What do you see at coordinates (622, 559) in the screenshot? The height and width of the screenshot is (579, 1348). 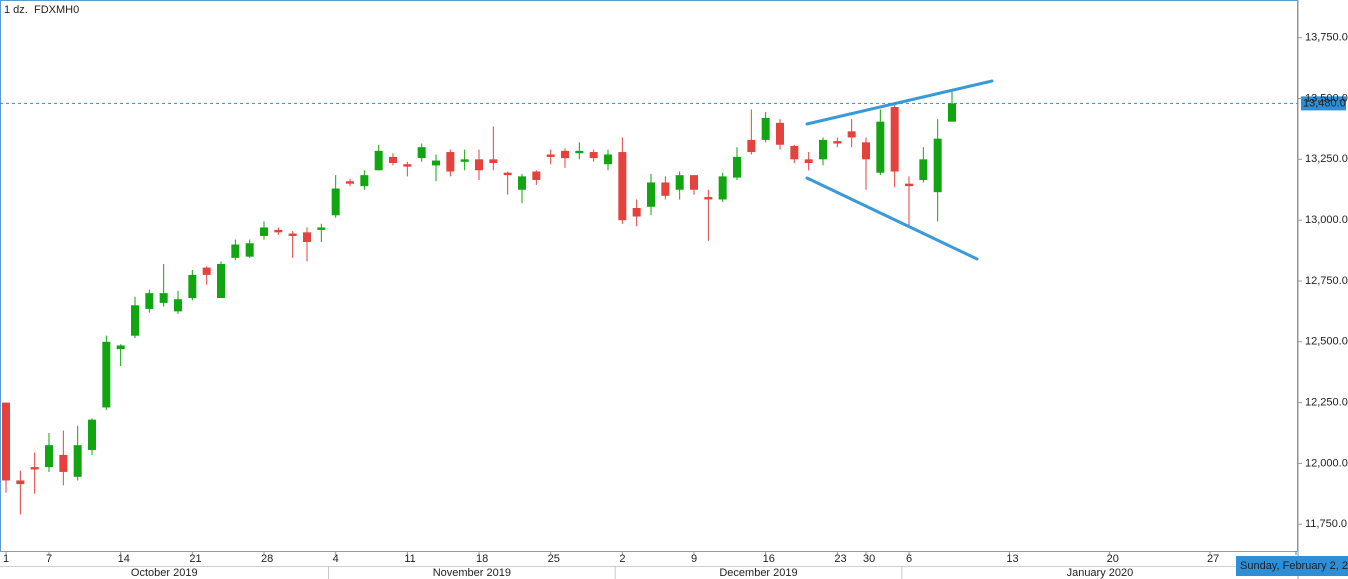 I see `x-tick-label: 2` at bounding box center [622, 559].